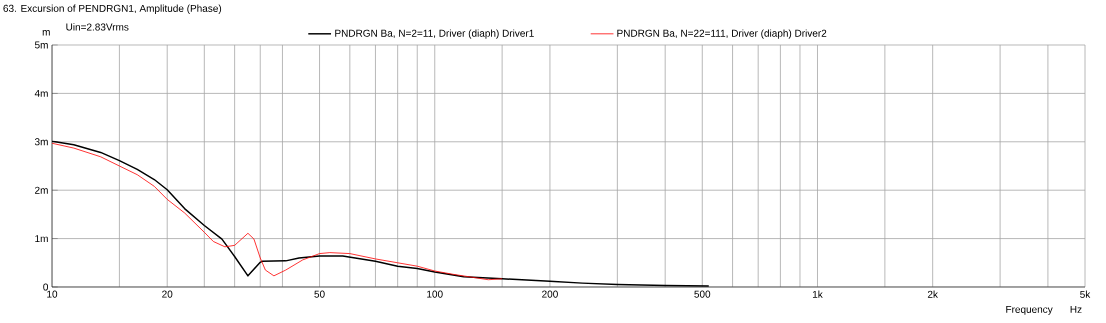 This screenshot has height=323, width=1106. What do you see at coordinates (1029, 310) in the screenshot?
I see `x-axis-title: Frequency` at bounding box center [1029, 310].